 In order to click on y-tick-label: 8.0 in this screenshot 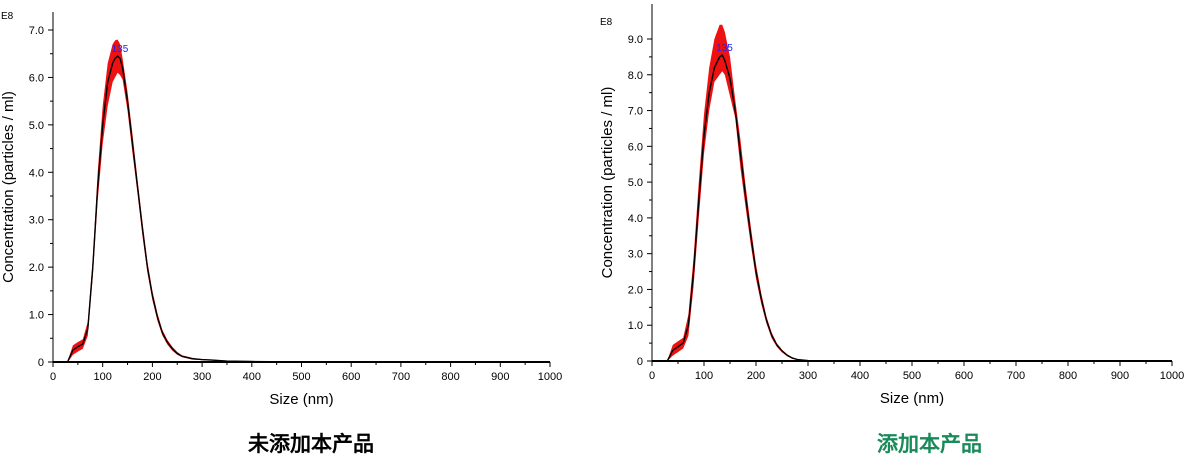, I will do `click(635, 76)`.